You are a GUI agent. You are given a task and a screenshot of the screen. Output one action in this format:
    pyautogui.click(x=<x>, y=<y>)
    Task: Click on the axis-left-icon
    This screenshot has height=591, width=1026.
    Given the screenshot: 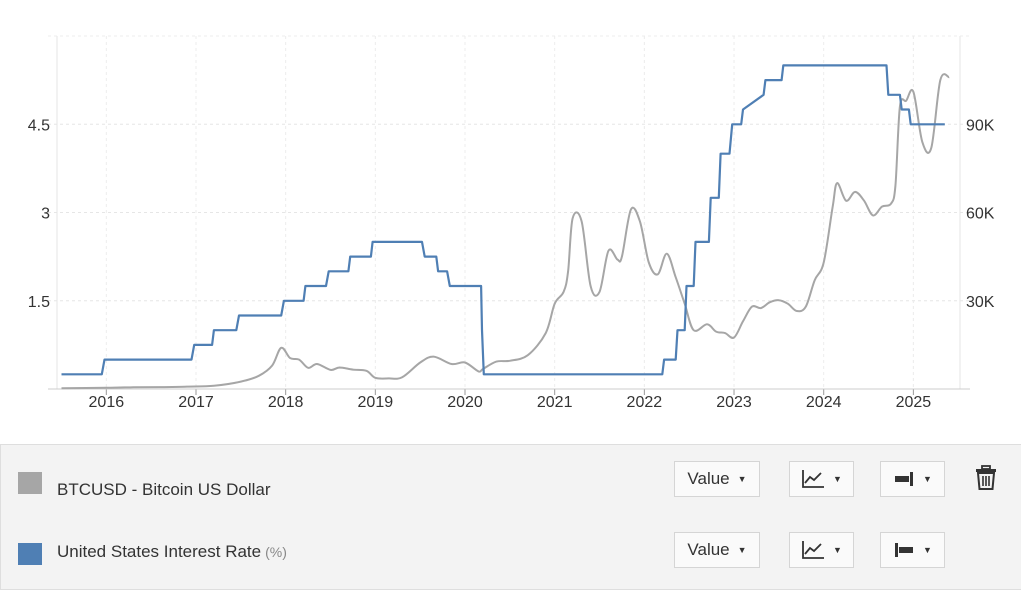 What is the action you would take?
    pyautogui.click(x=904, y=550)
    